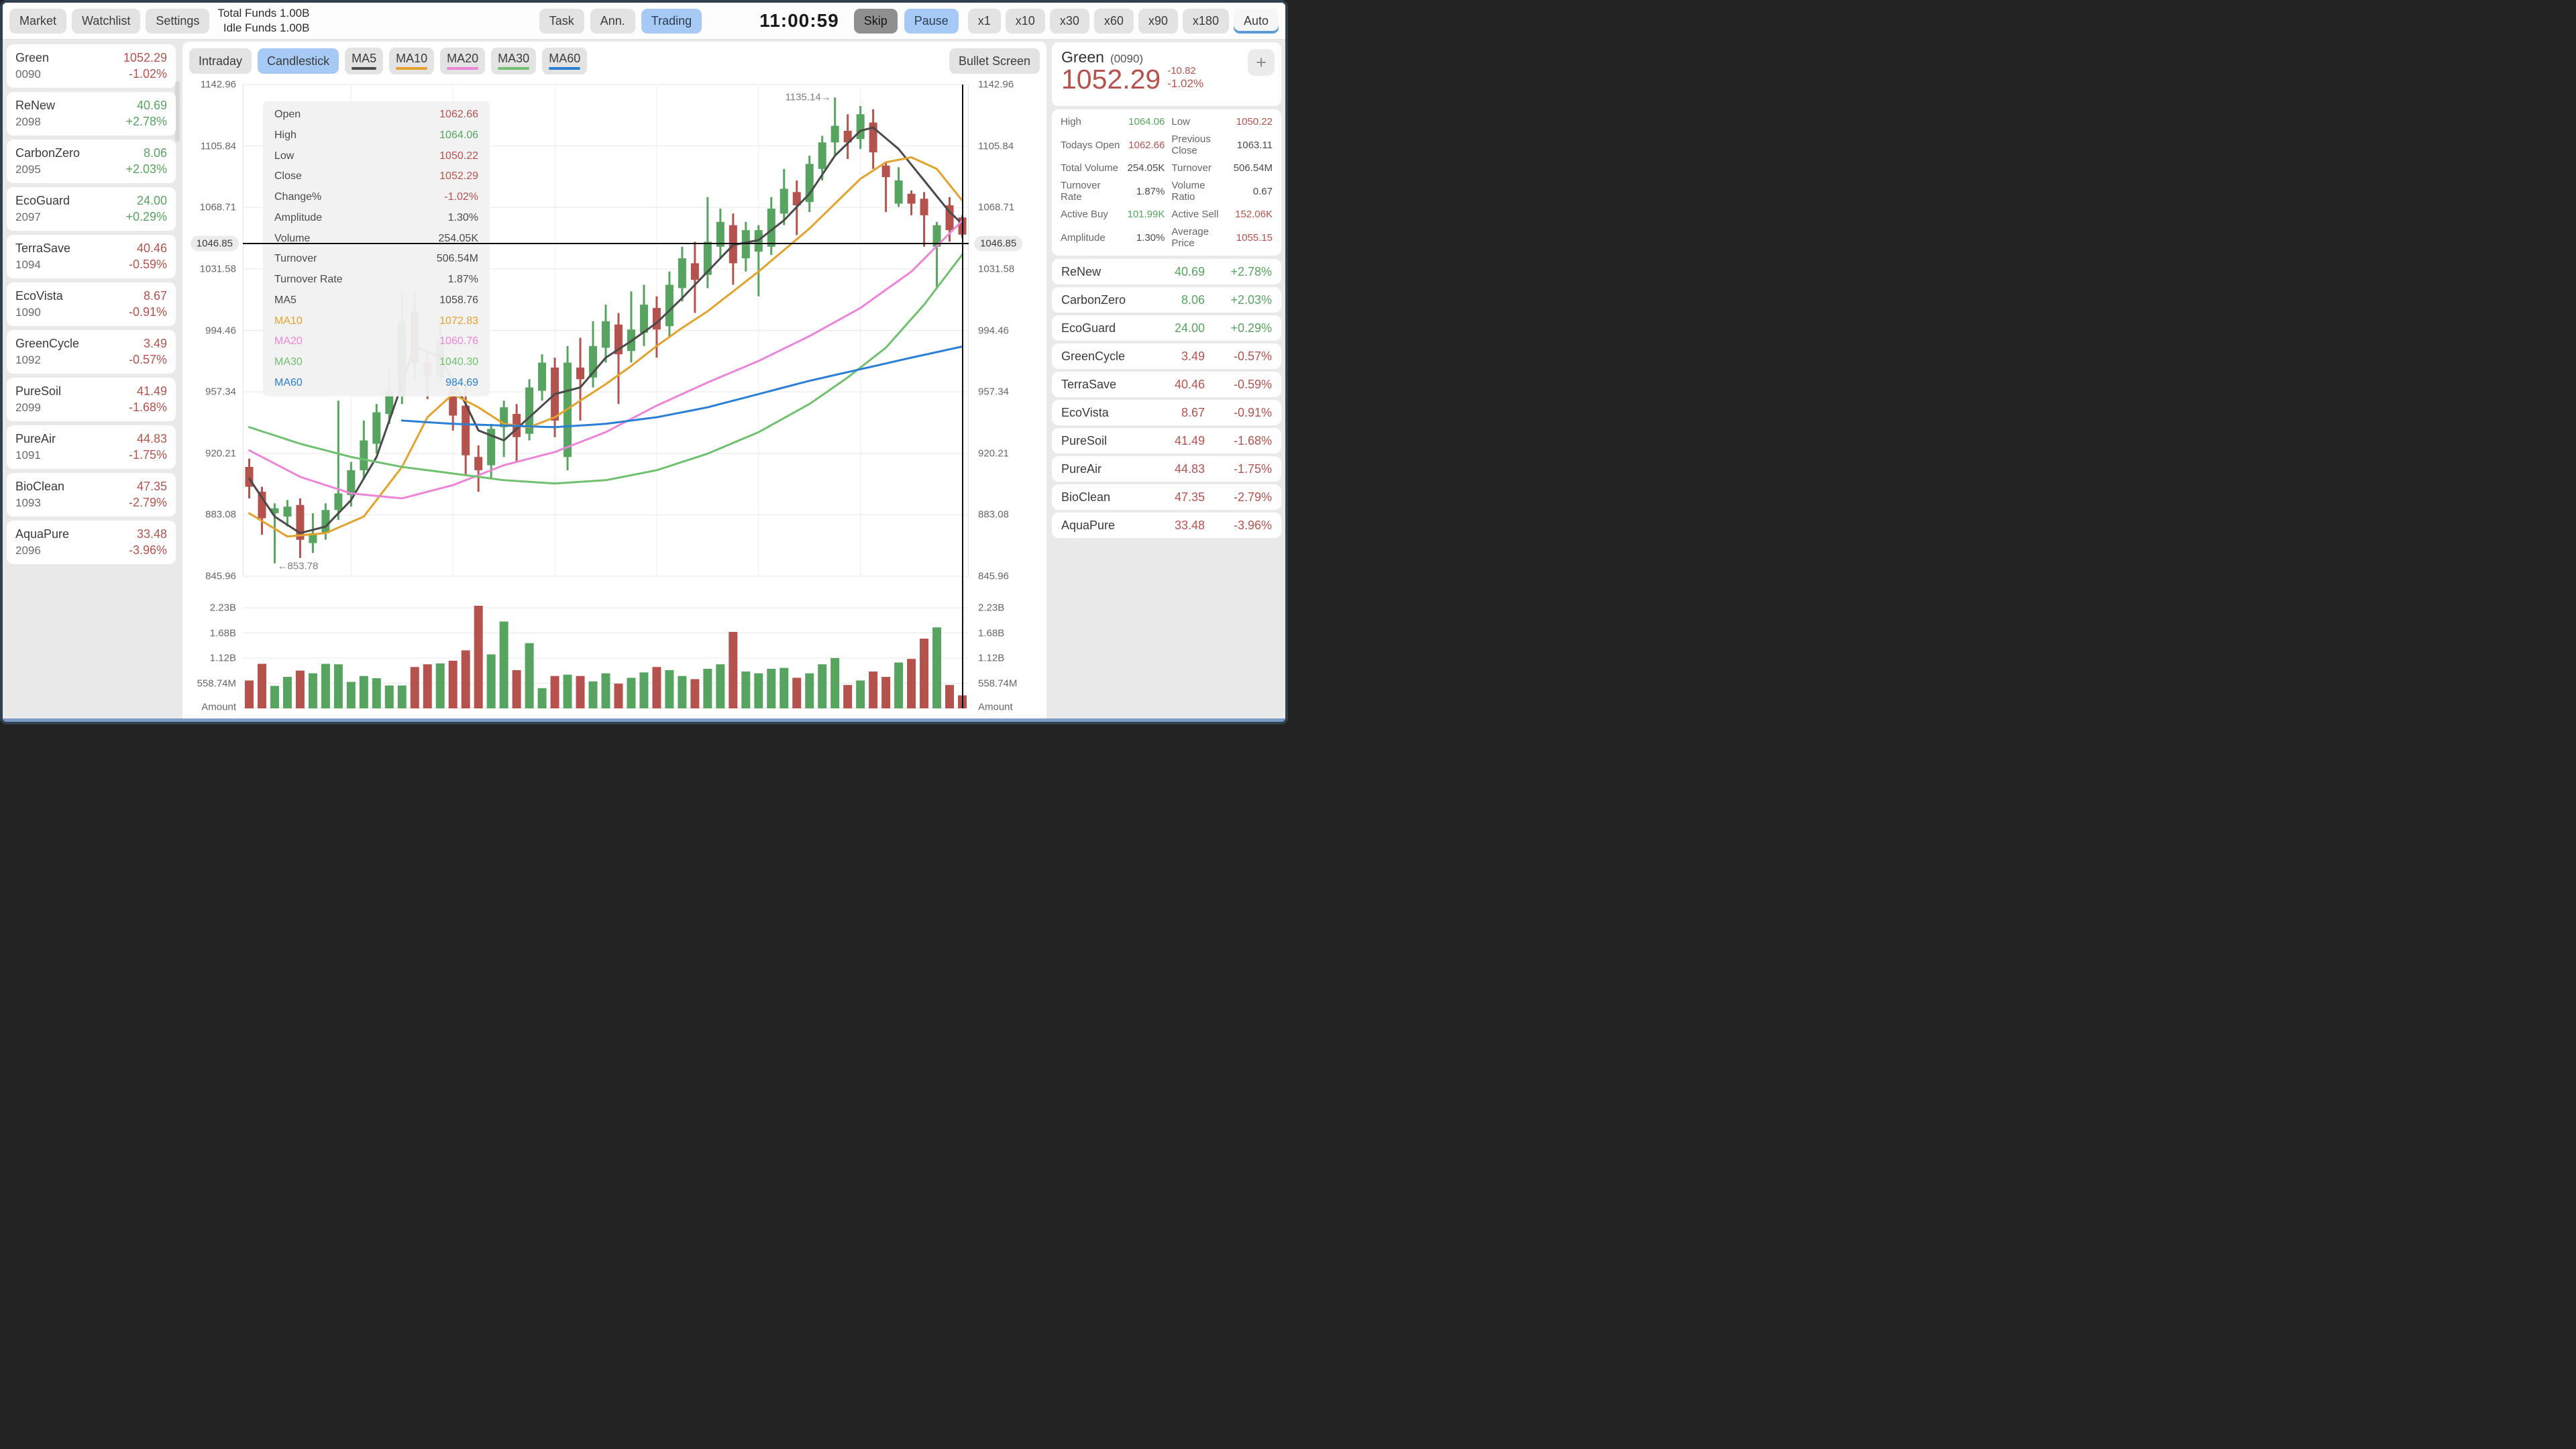 Image resolution: width=2576 pixels, height=1449 pixels. Describe the element at coordinates (1166, 412) in the screenshot. I see `watchlist-row-ecovista: EcoVista 8.67 -0.91%` at that location.